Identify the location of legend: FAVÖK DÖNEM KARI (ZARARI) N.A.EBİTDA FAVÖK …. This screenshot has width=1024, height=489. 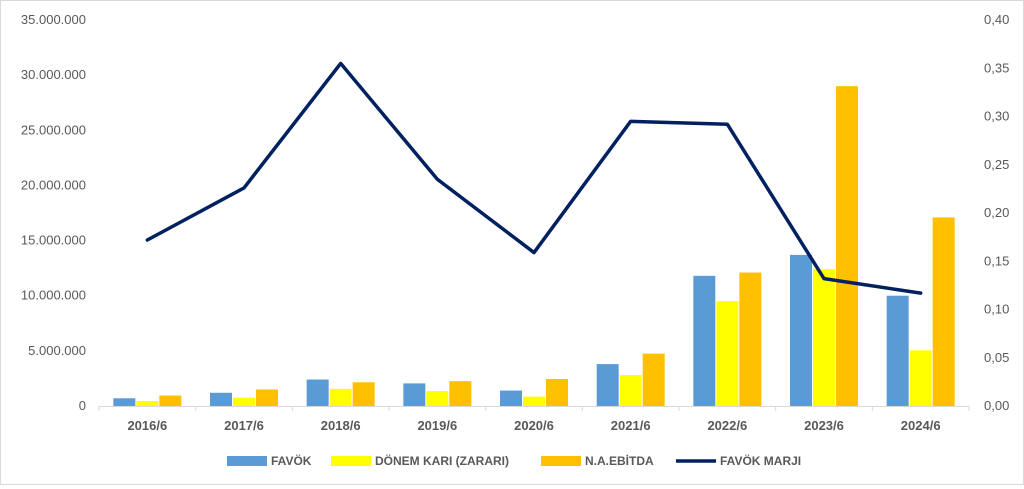
(514, 460).